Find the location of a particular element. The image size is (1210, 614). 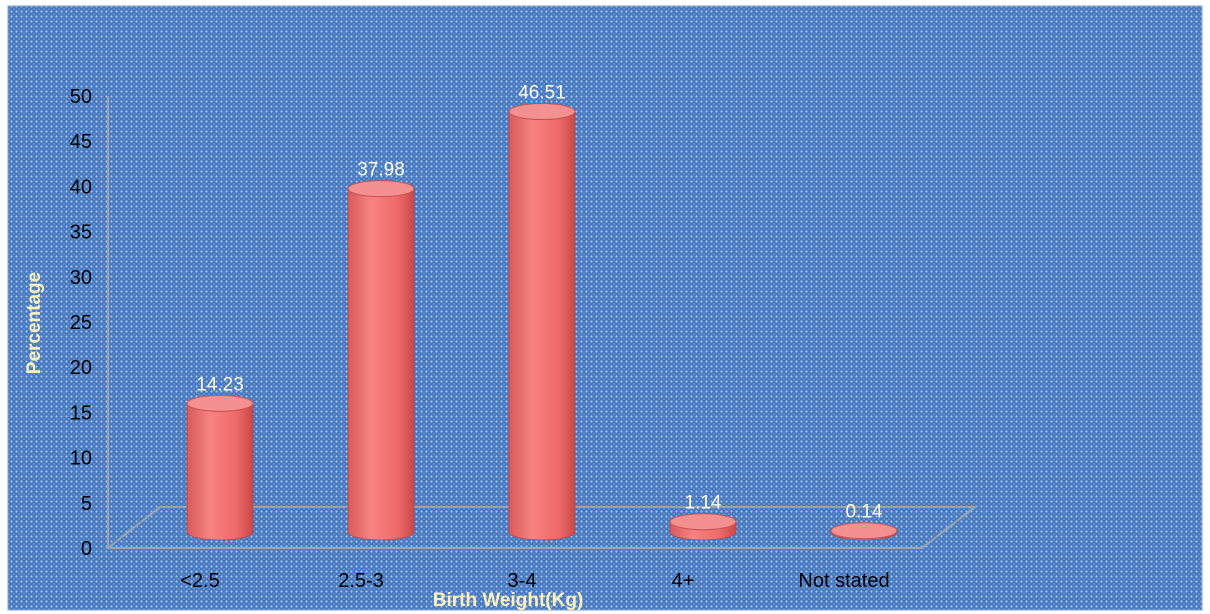

x-tick-labels: <2.5 2.5-3 3-4 4+ Not stated is located at coordinates (534, 581).